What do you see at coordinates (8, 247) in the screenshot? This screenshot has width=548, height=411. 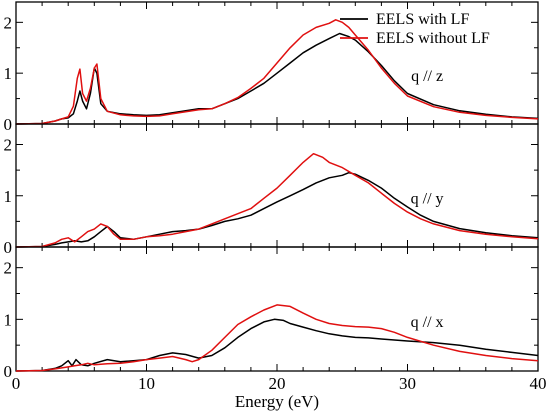 I see `panel-2-y-tick-label: 0` at bounding box center [8, 247].